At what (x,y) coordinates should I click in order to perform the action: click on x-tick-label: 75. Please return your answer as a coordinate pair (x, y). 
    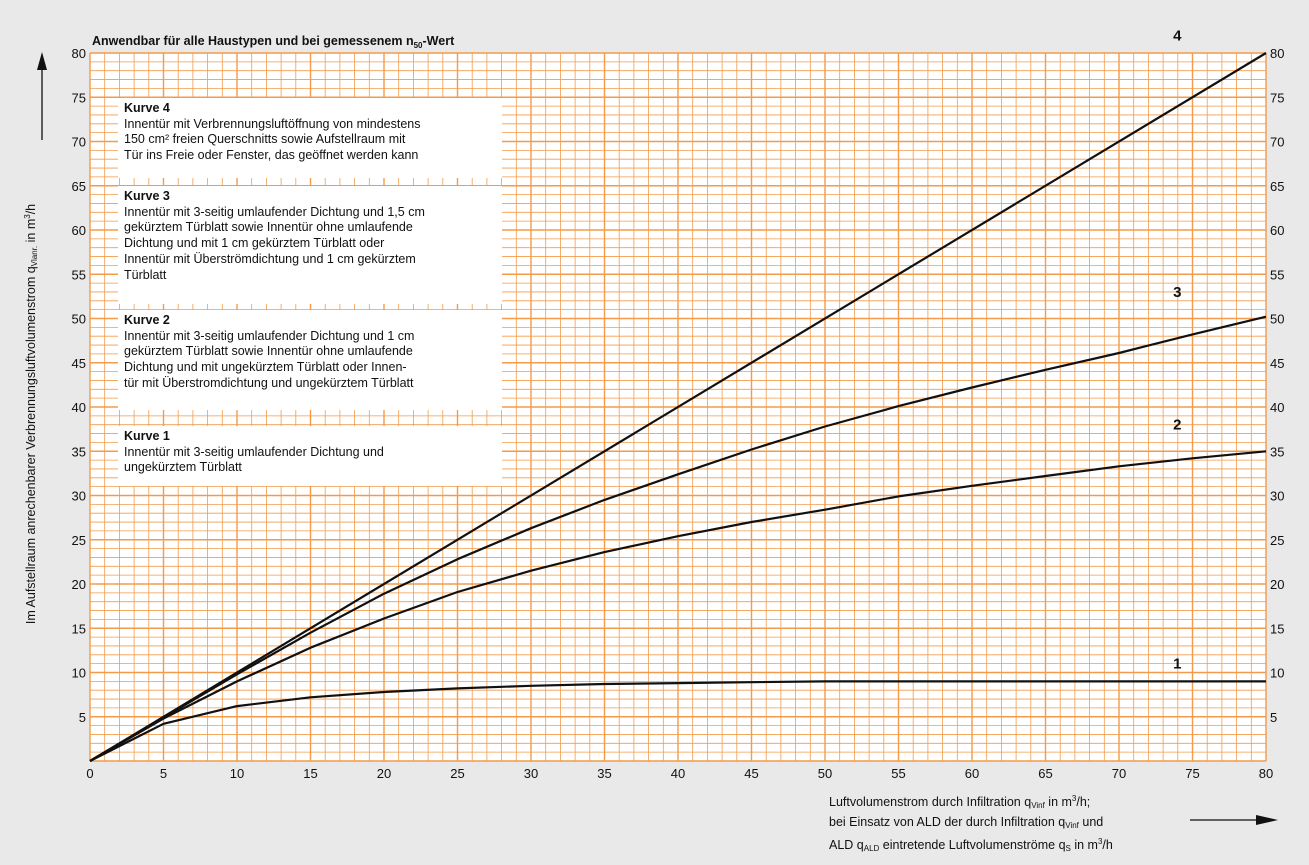
    Looking at the image, I should click on (1192, 773).